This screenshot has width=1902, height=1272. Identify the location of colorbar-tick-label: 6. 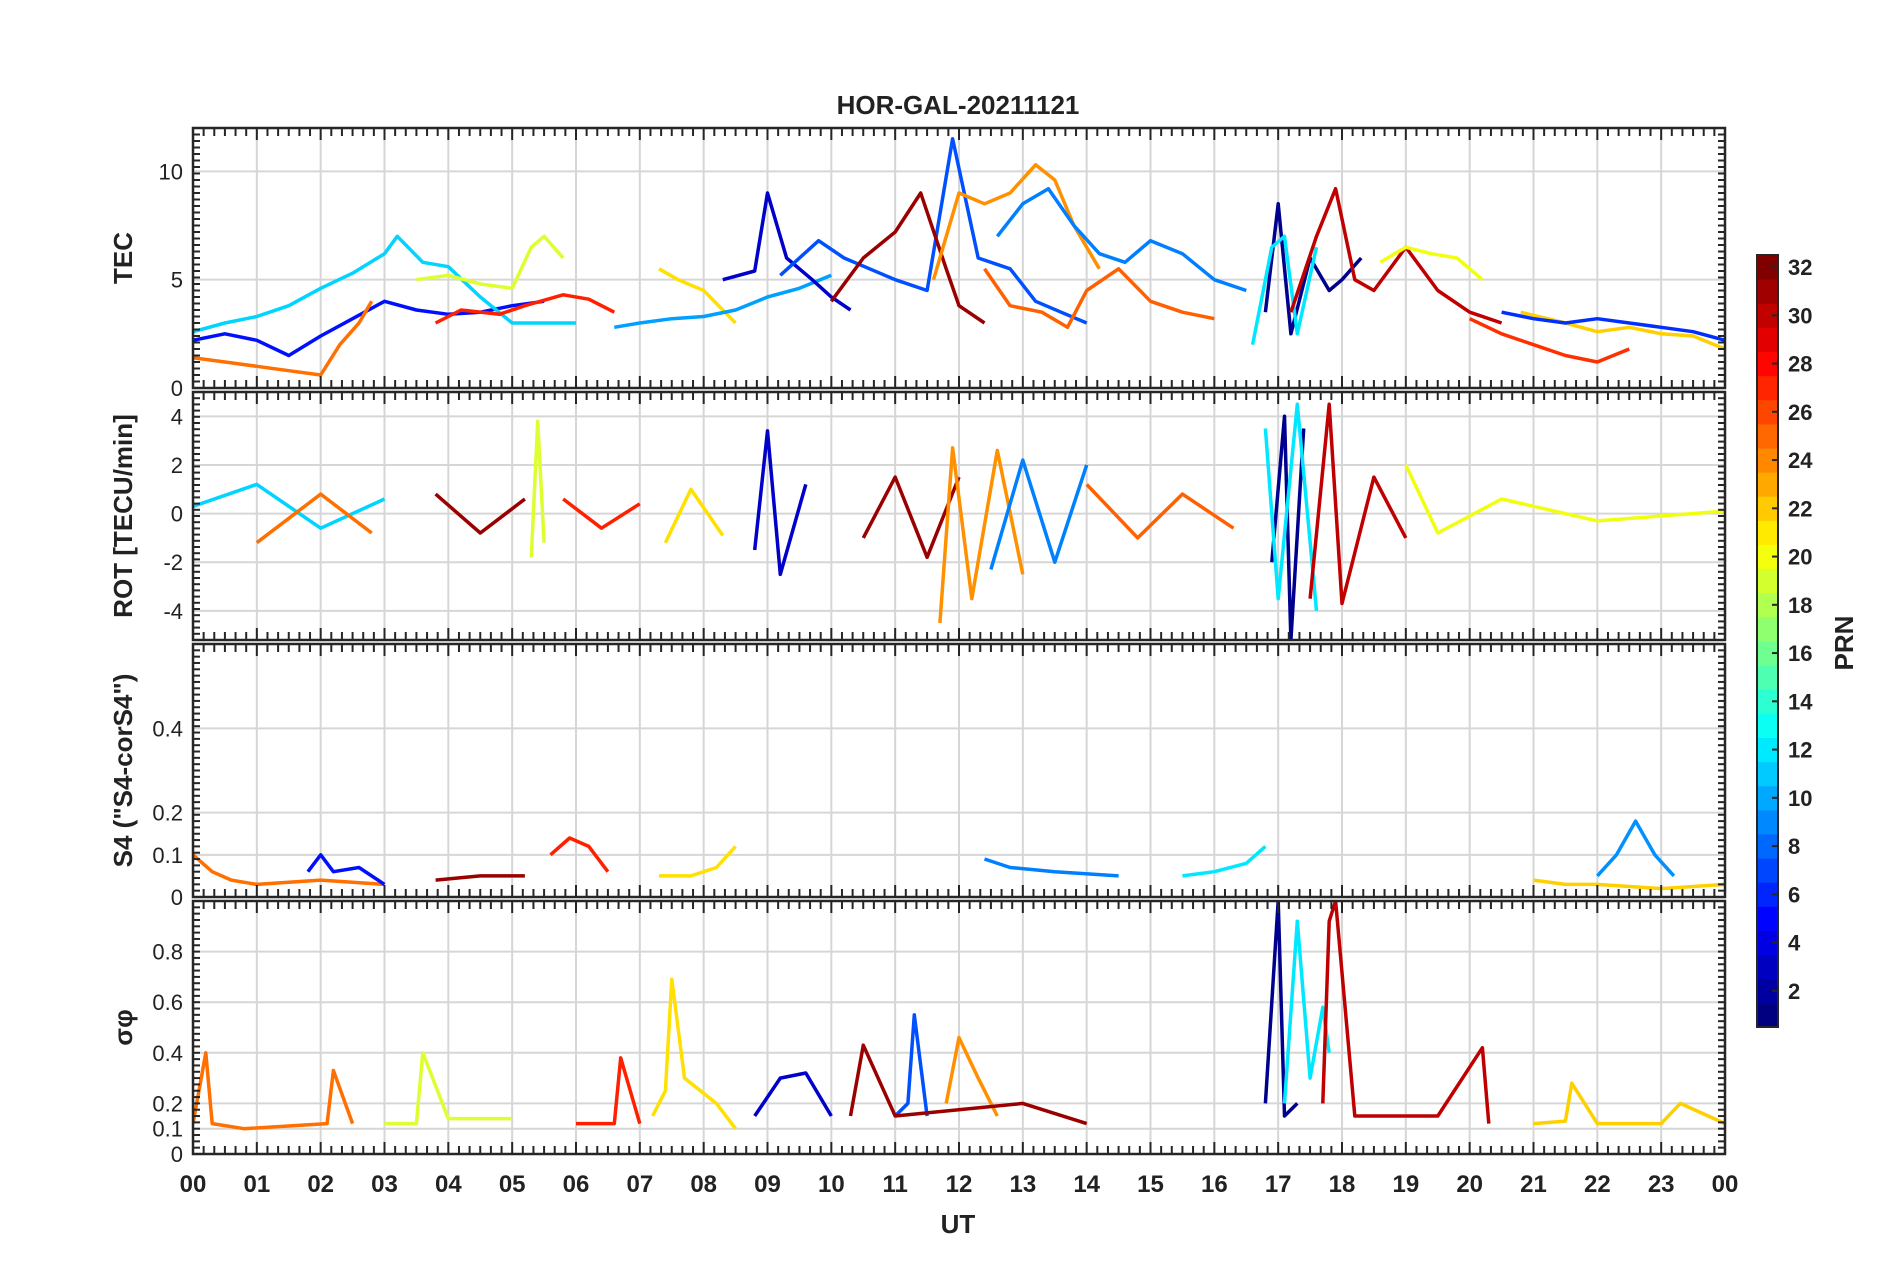
(1794, 894).